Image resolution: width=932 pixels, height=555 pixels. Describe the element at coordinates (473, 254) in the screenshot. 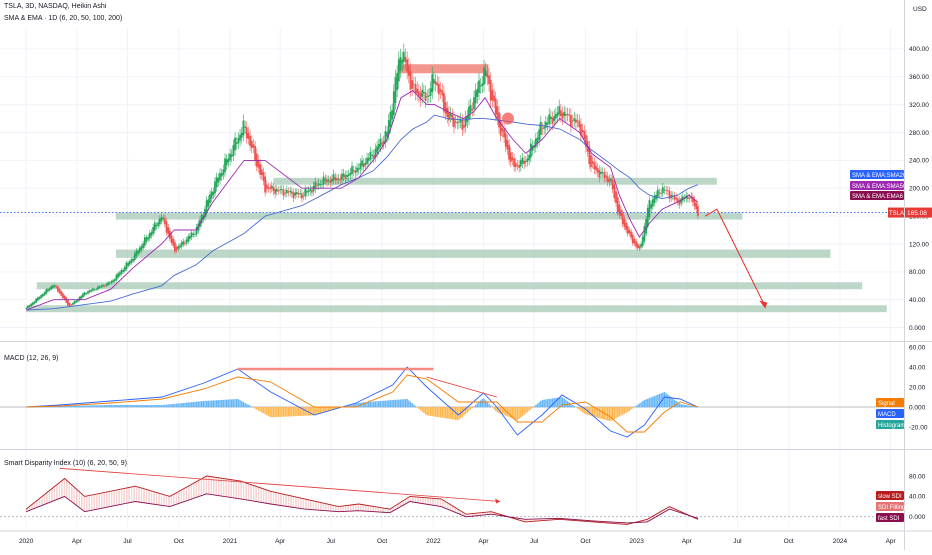

I see `support-zone` at that location.